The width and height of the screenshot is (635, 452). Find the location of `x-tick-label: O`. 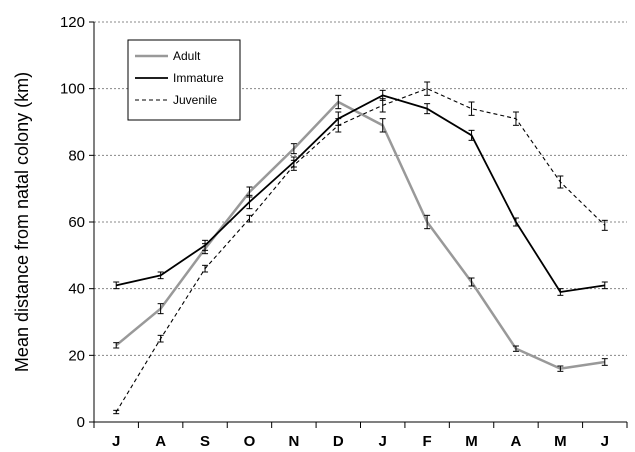

x-tick-label: O is located at coordinates (250, 441).